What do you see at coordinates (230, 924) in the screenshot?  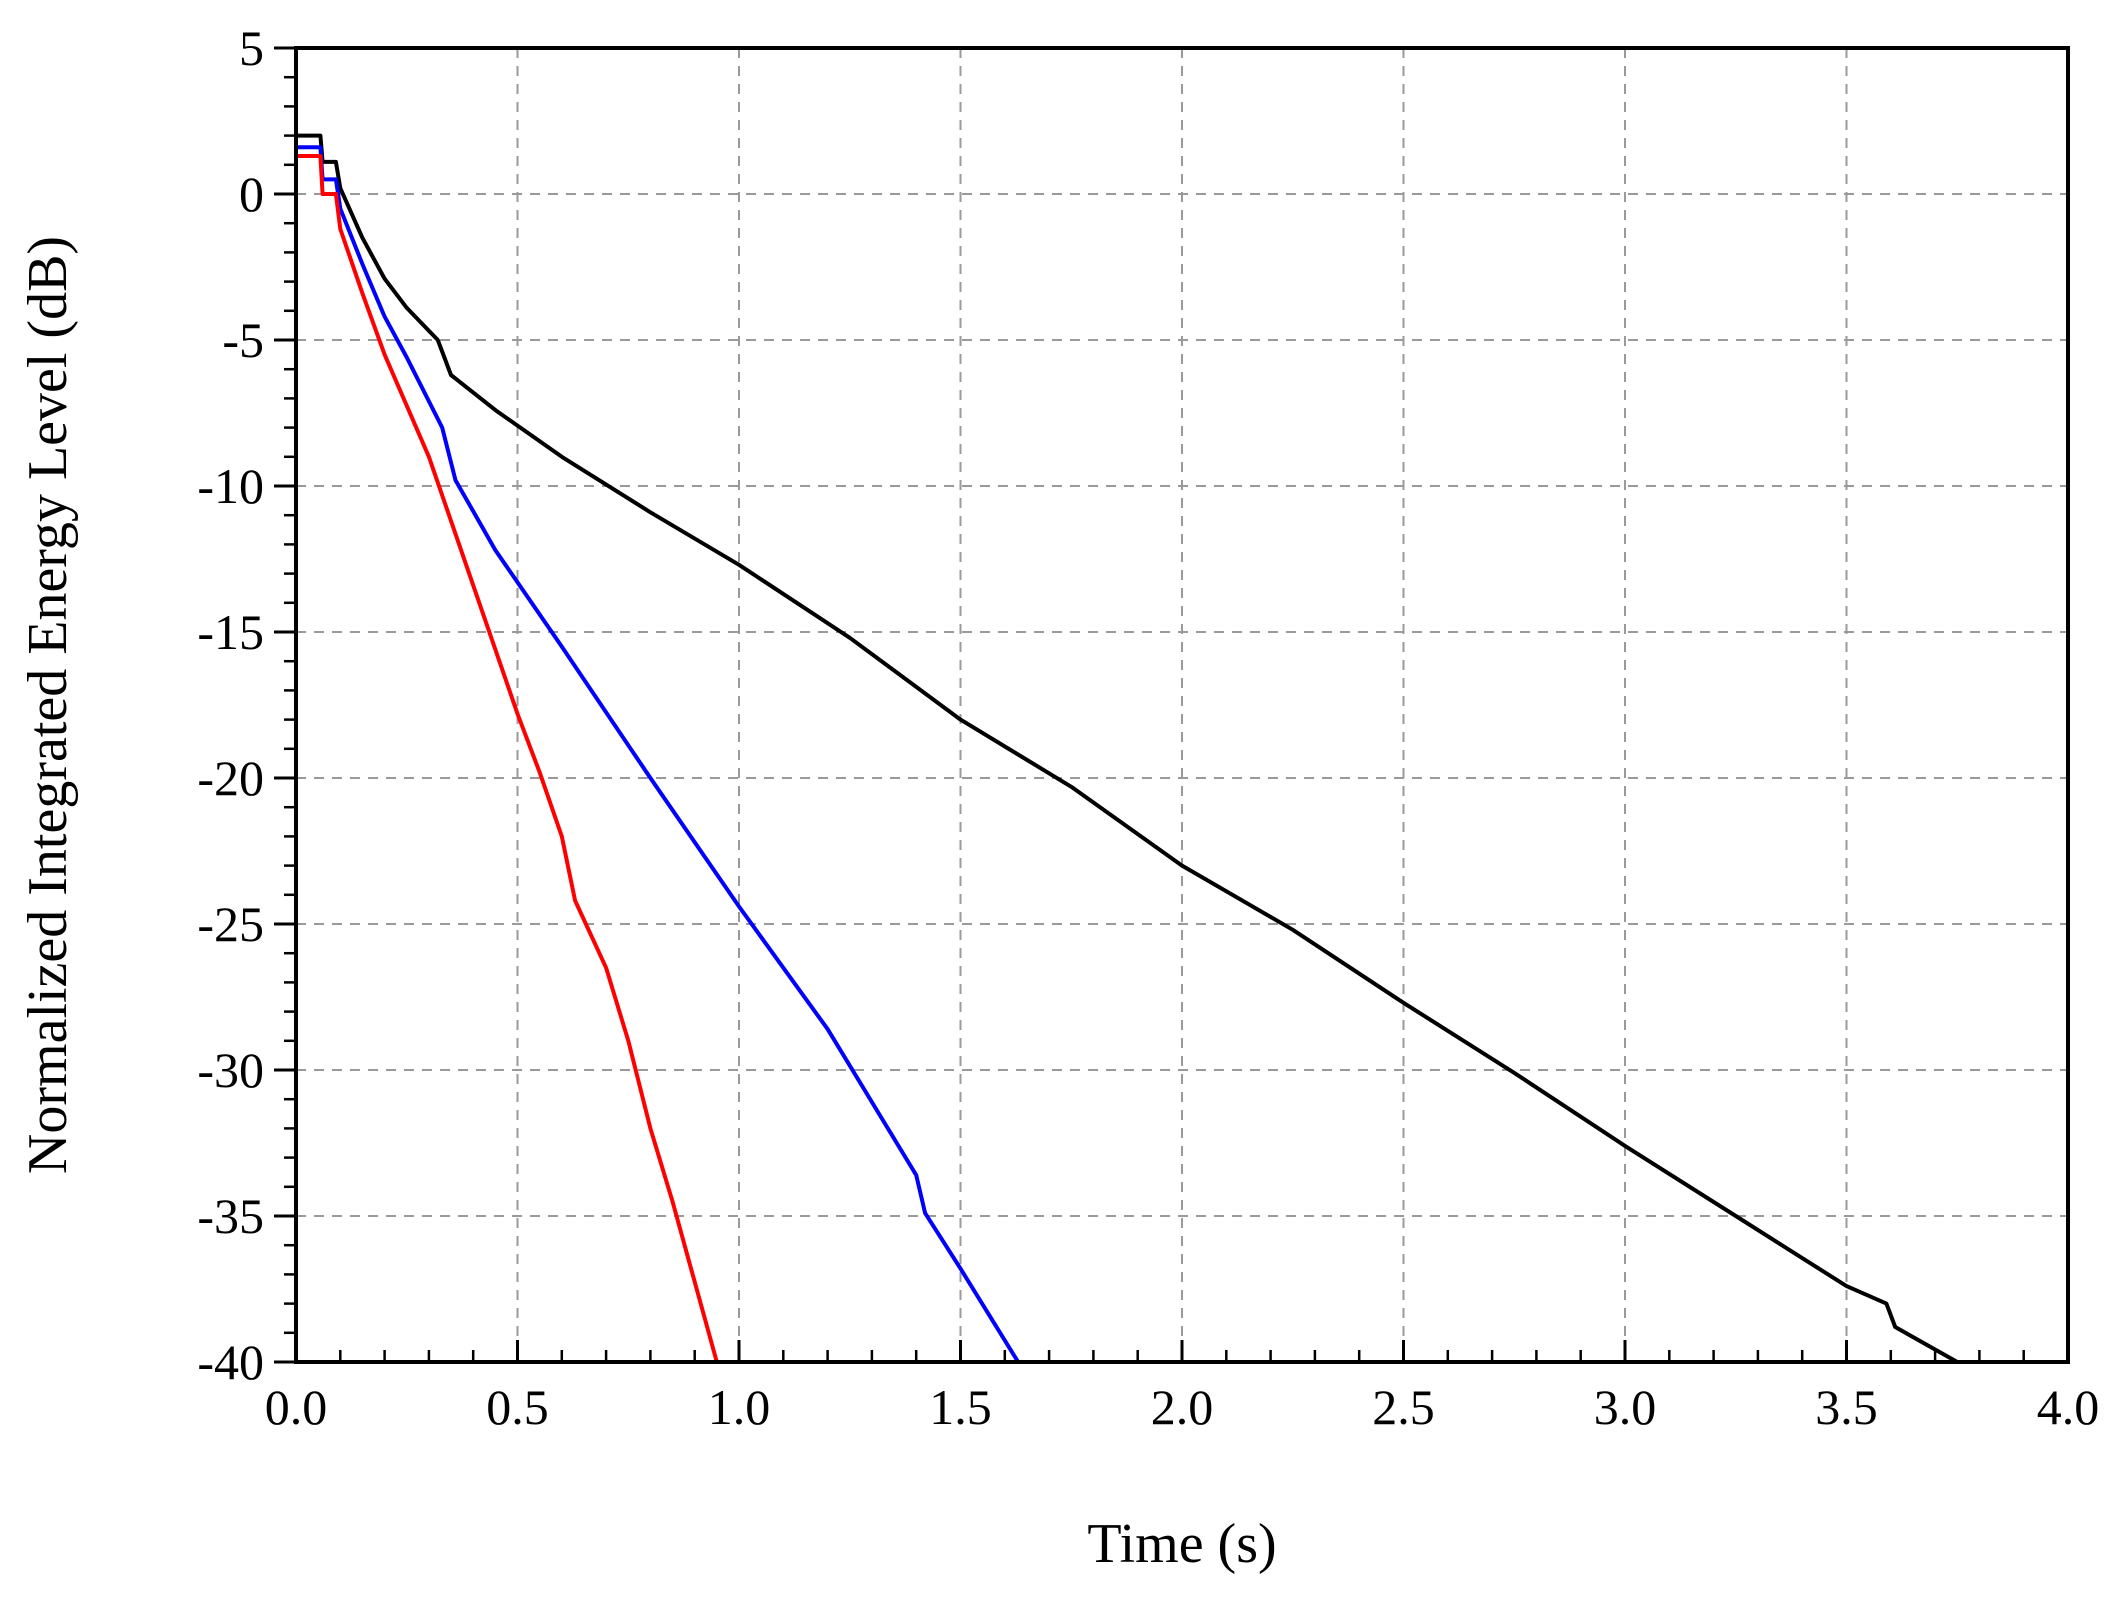 I see `y-tick-label: -25` at bounding box center [230, 924].